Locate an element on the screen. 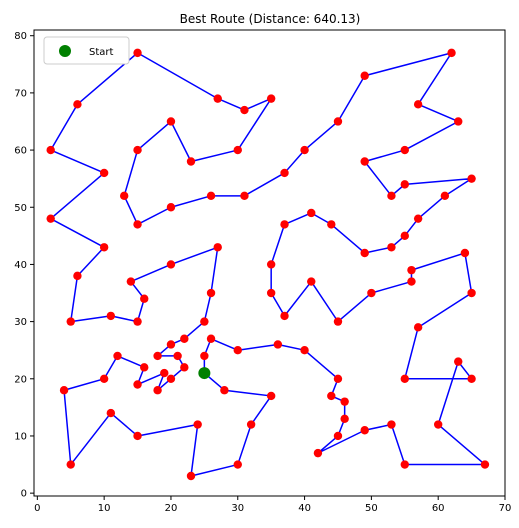 This screenshot has width=519, height=528. start-layer is located at coordinates (204, 373).